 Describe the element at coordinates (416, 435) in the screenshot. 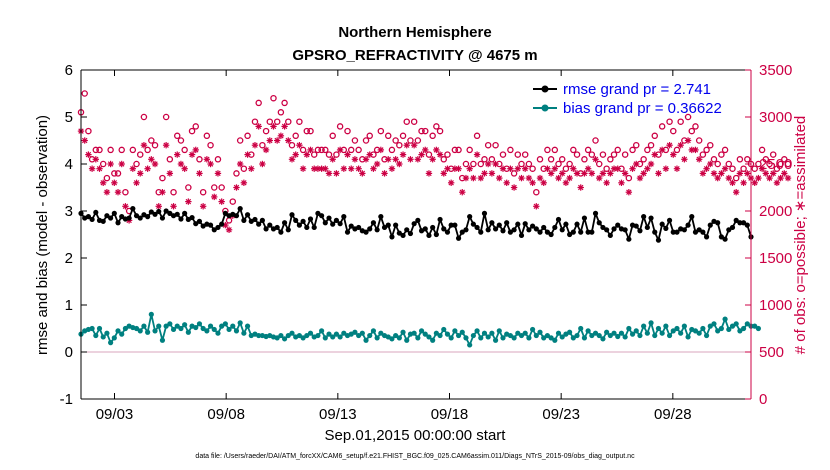

I see `x-axis-label: Sep.01,2015 00:00:00 start` at that location.